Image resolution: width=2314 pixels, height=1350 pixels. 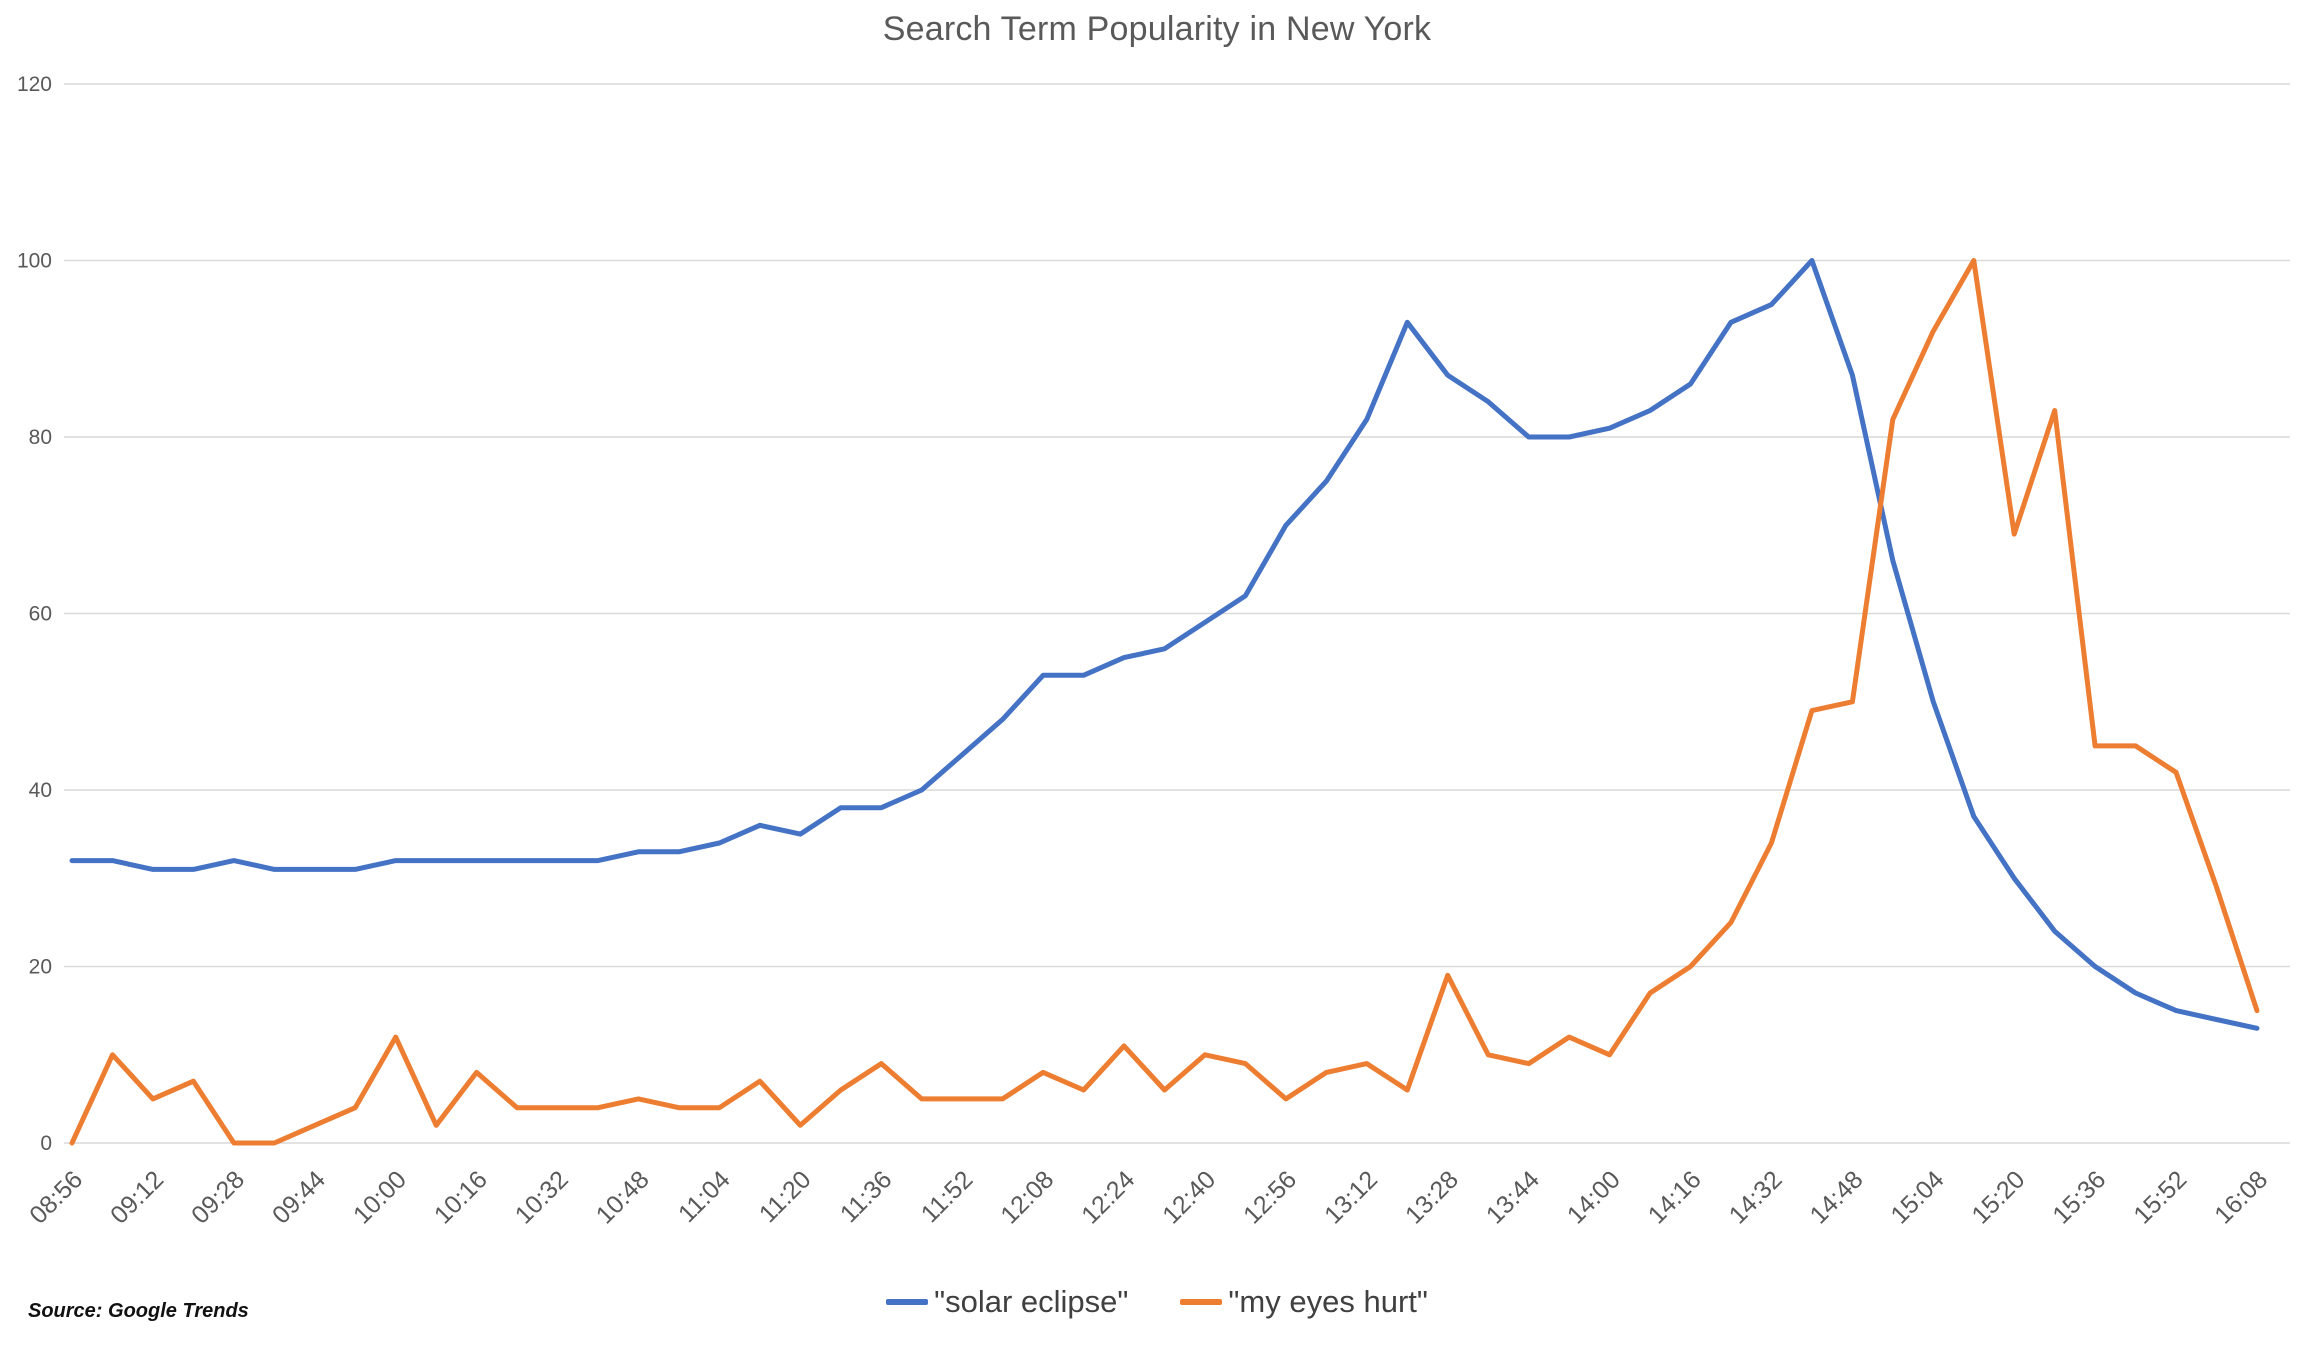 I want to click on x-axis-tick-label-16:08: 16:08, so click(x=2241, y=1197).